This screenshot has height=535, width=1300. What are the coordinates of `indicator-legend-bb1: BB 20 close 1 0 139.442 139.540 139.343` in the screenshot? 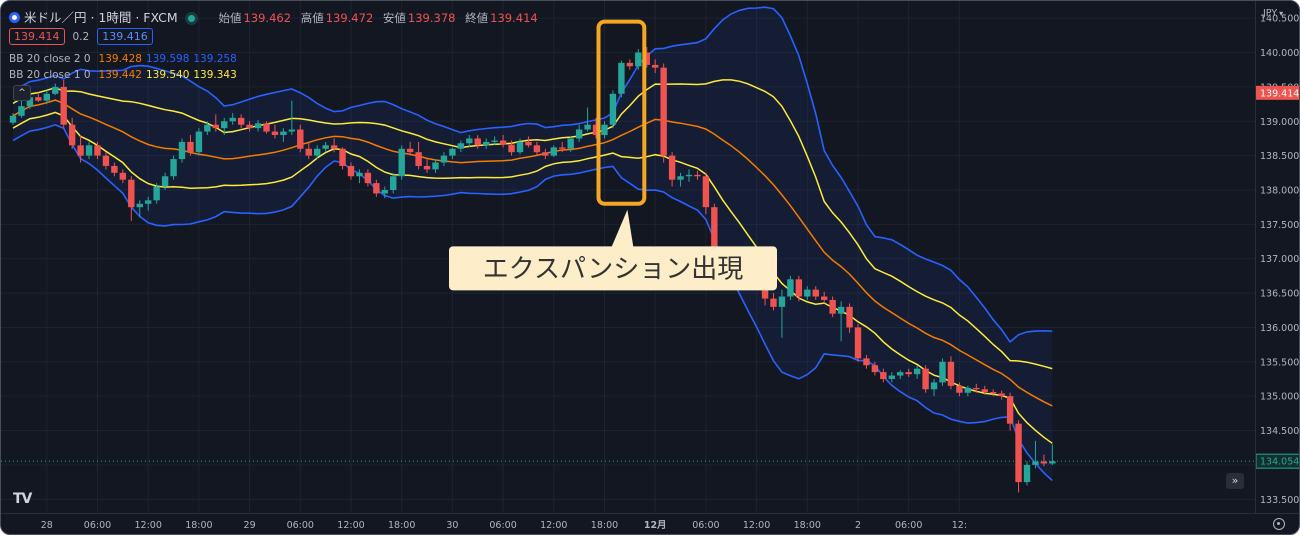 It's located at (123, 75).